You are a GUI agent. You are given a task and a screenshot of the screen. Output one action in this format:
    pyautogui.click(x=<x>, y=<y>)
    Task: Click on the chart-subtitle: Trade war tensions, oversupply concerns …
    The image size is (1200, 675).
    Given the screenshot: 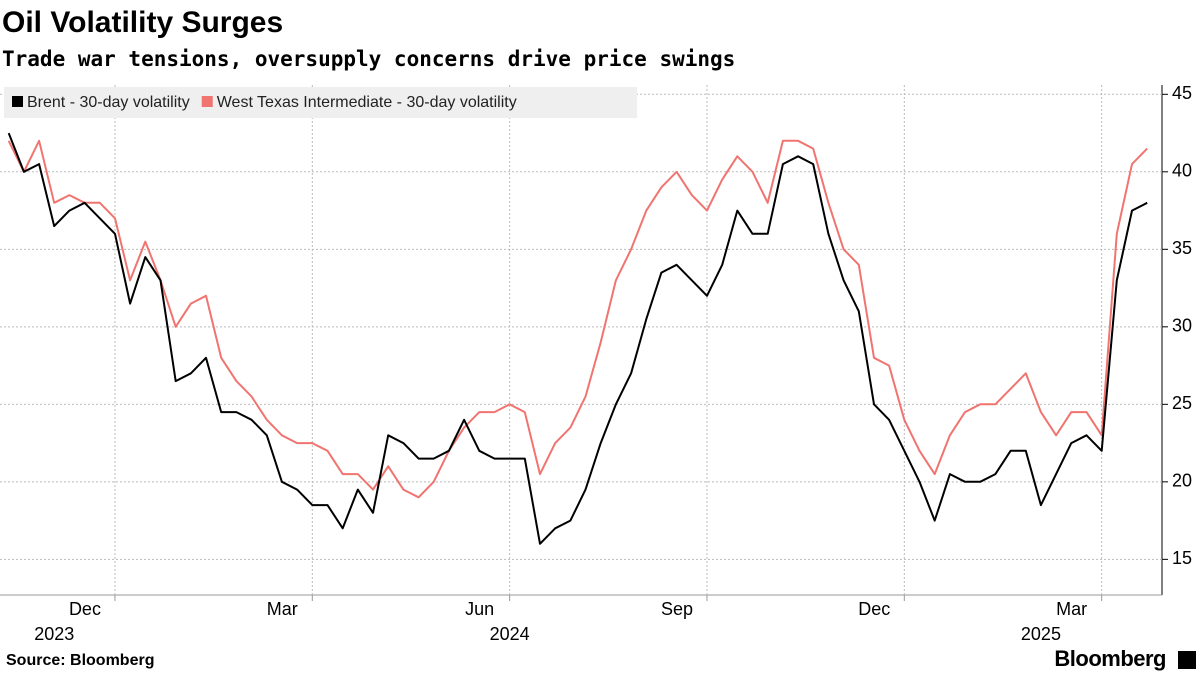 What is the action you would take?
    pyautogui.click(x=368, y=59)
    